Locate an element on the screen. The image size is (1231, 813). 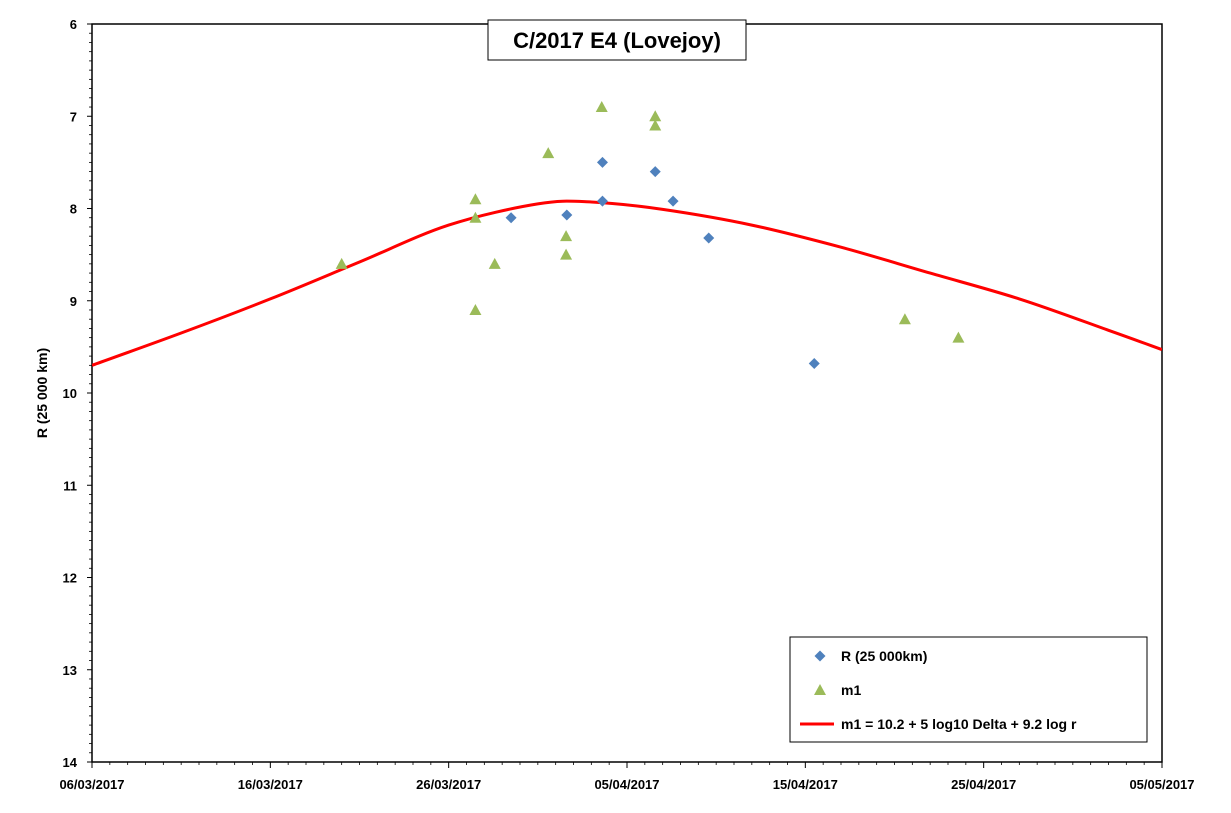
legend-label: m1 is located at coordinates (851, 690).